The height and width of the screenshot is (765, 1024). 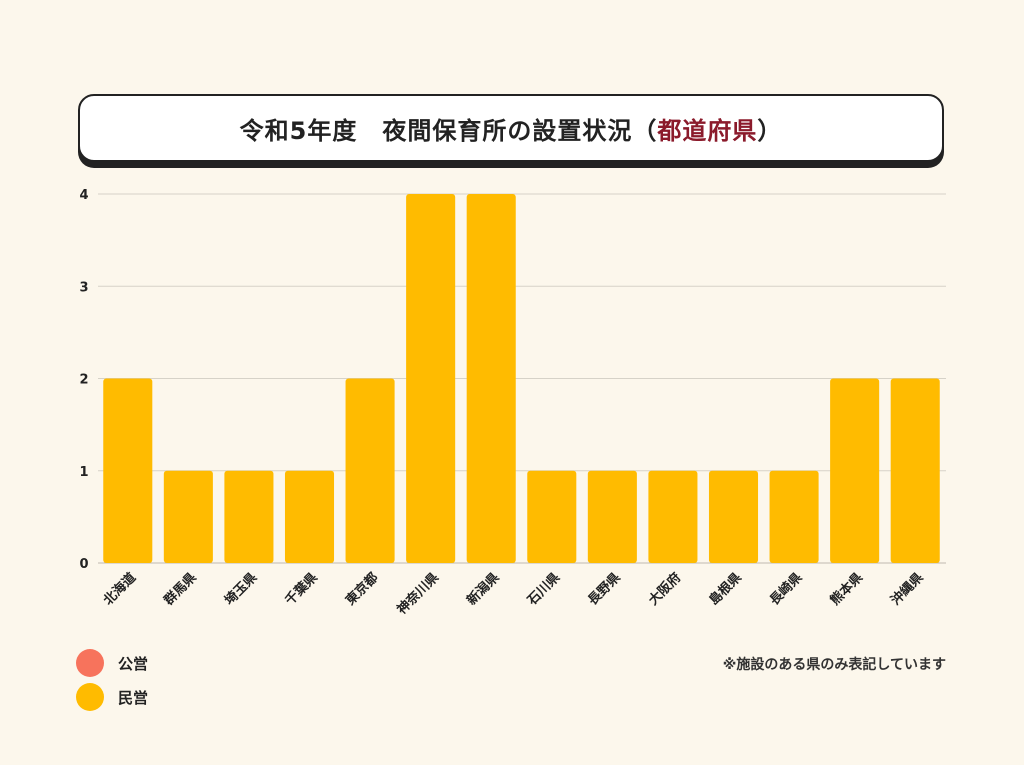 I want to click on x-tick-label: 千葉県, so click(x=301, y=589).